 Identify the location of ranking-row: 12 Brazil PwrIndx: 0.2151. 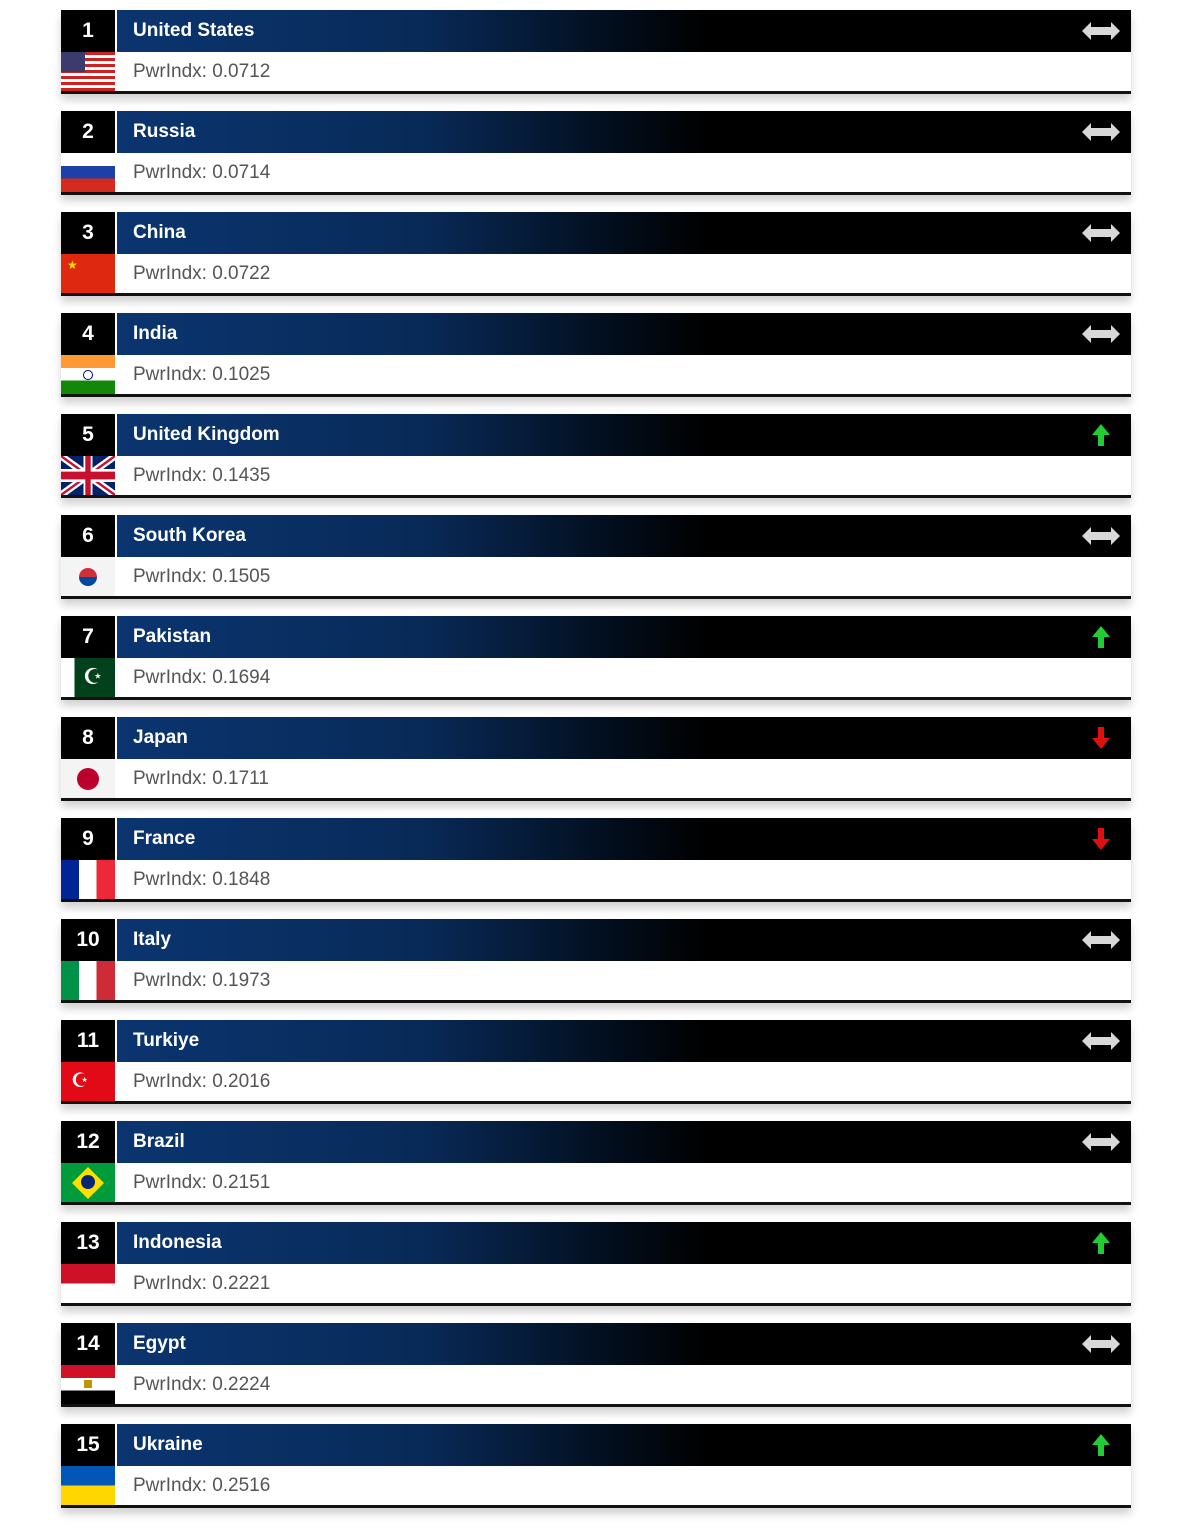
(596, 1163).